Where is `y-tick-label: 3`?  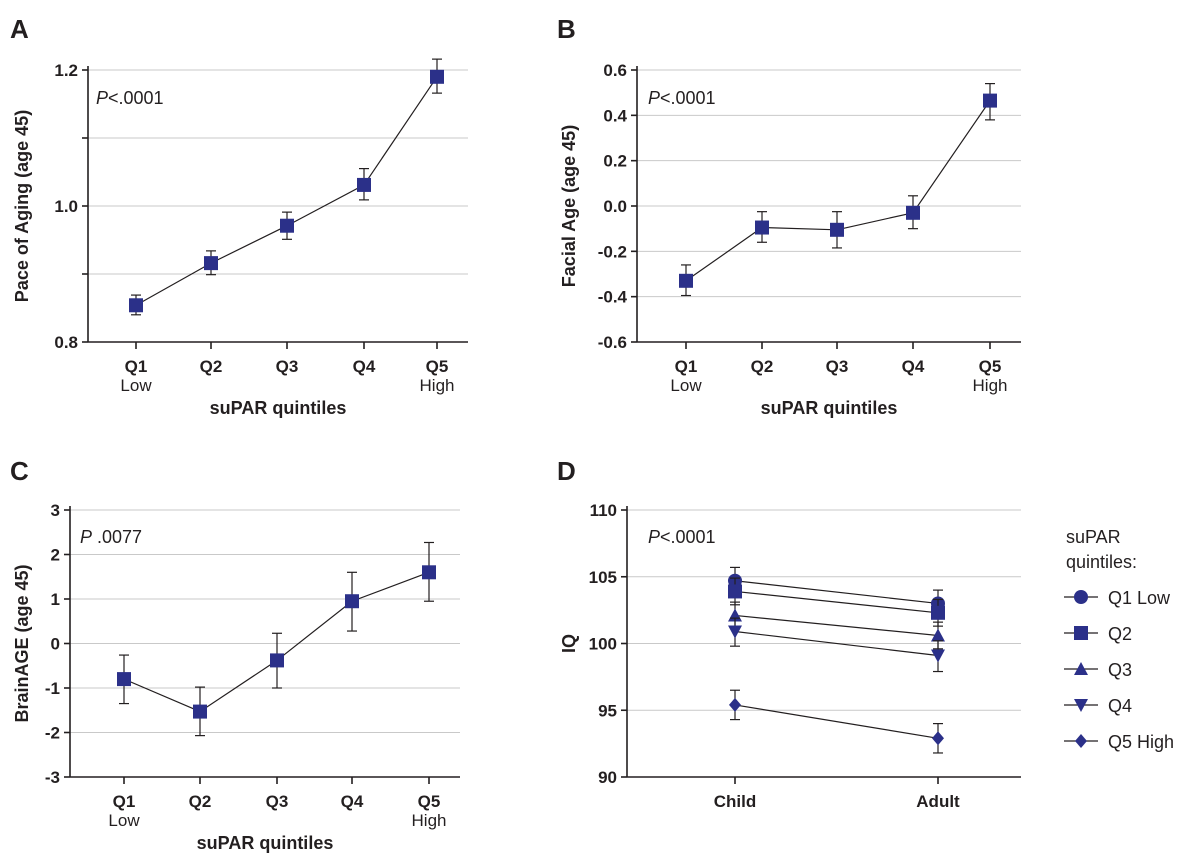 y-tick-label: 3 is located at coordinates (55, 510).